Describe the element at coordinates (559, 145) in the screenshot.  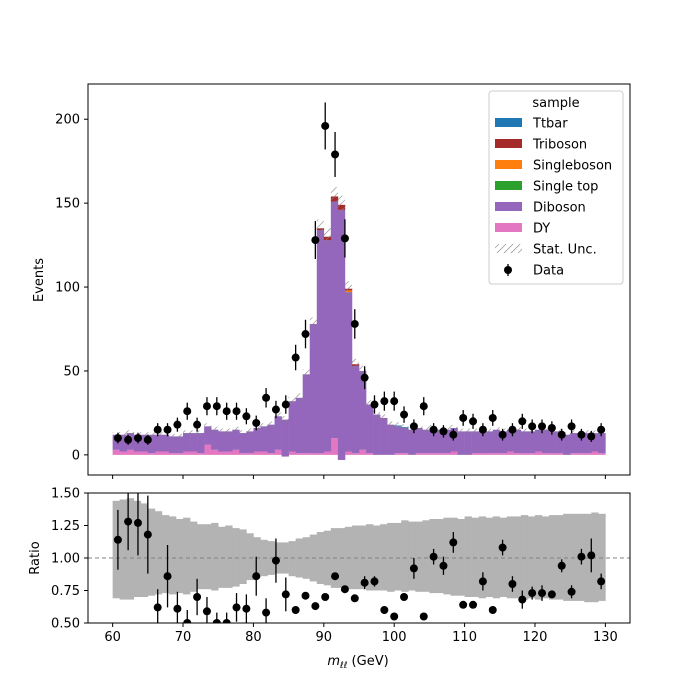
I see `legend-label: Triboson` at that location.